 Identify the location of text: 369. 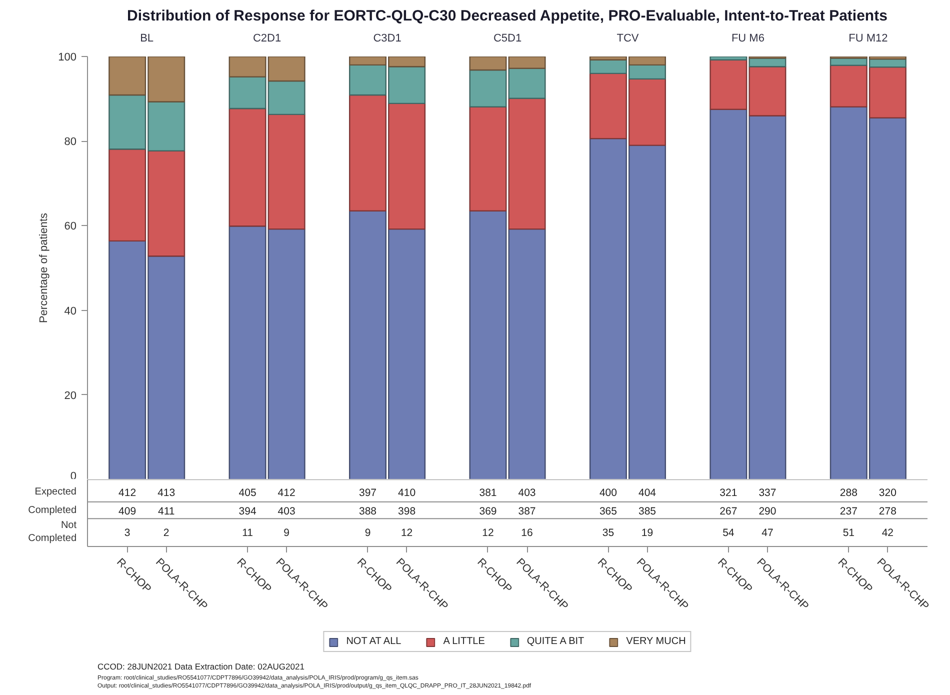
(488, 511).